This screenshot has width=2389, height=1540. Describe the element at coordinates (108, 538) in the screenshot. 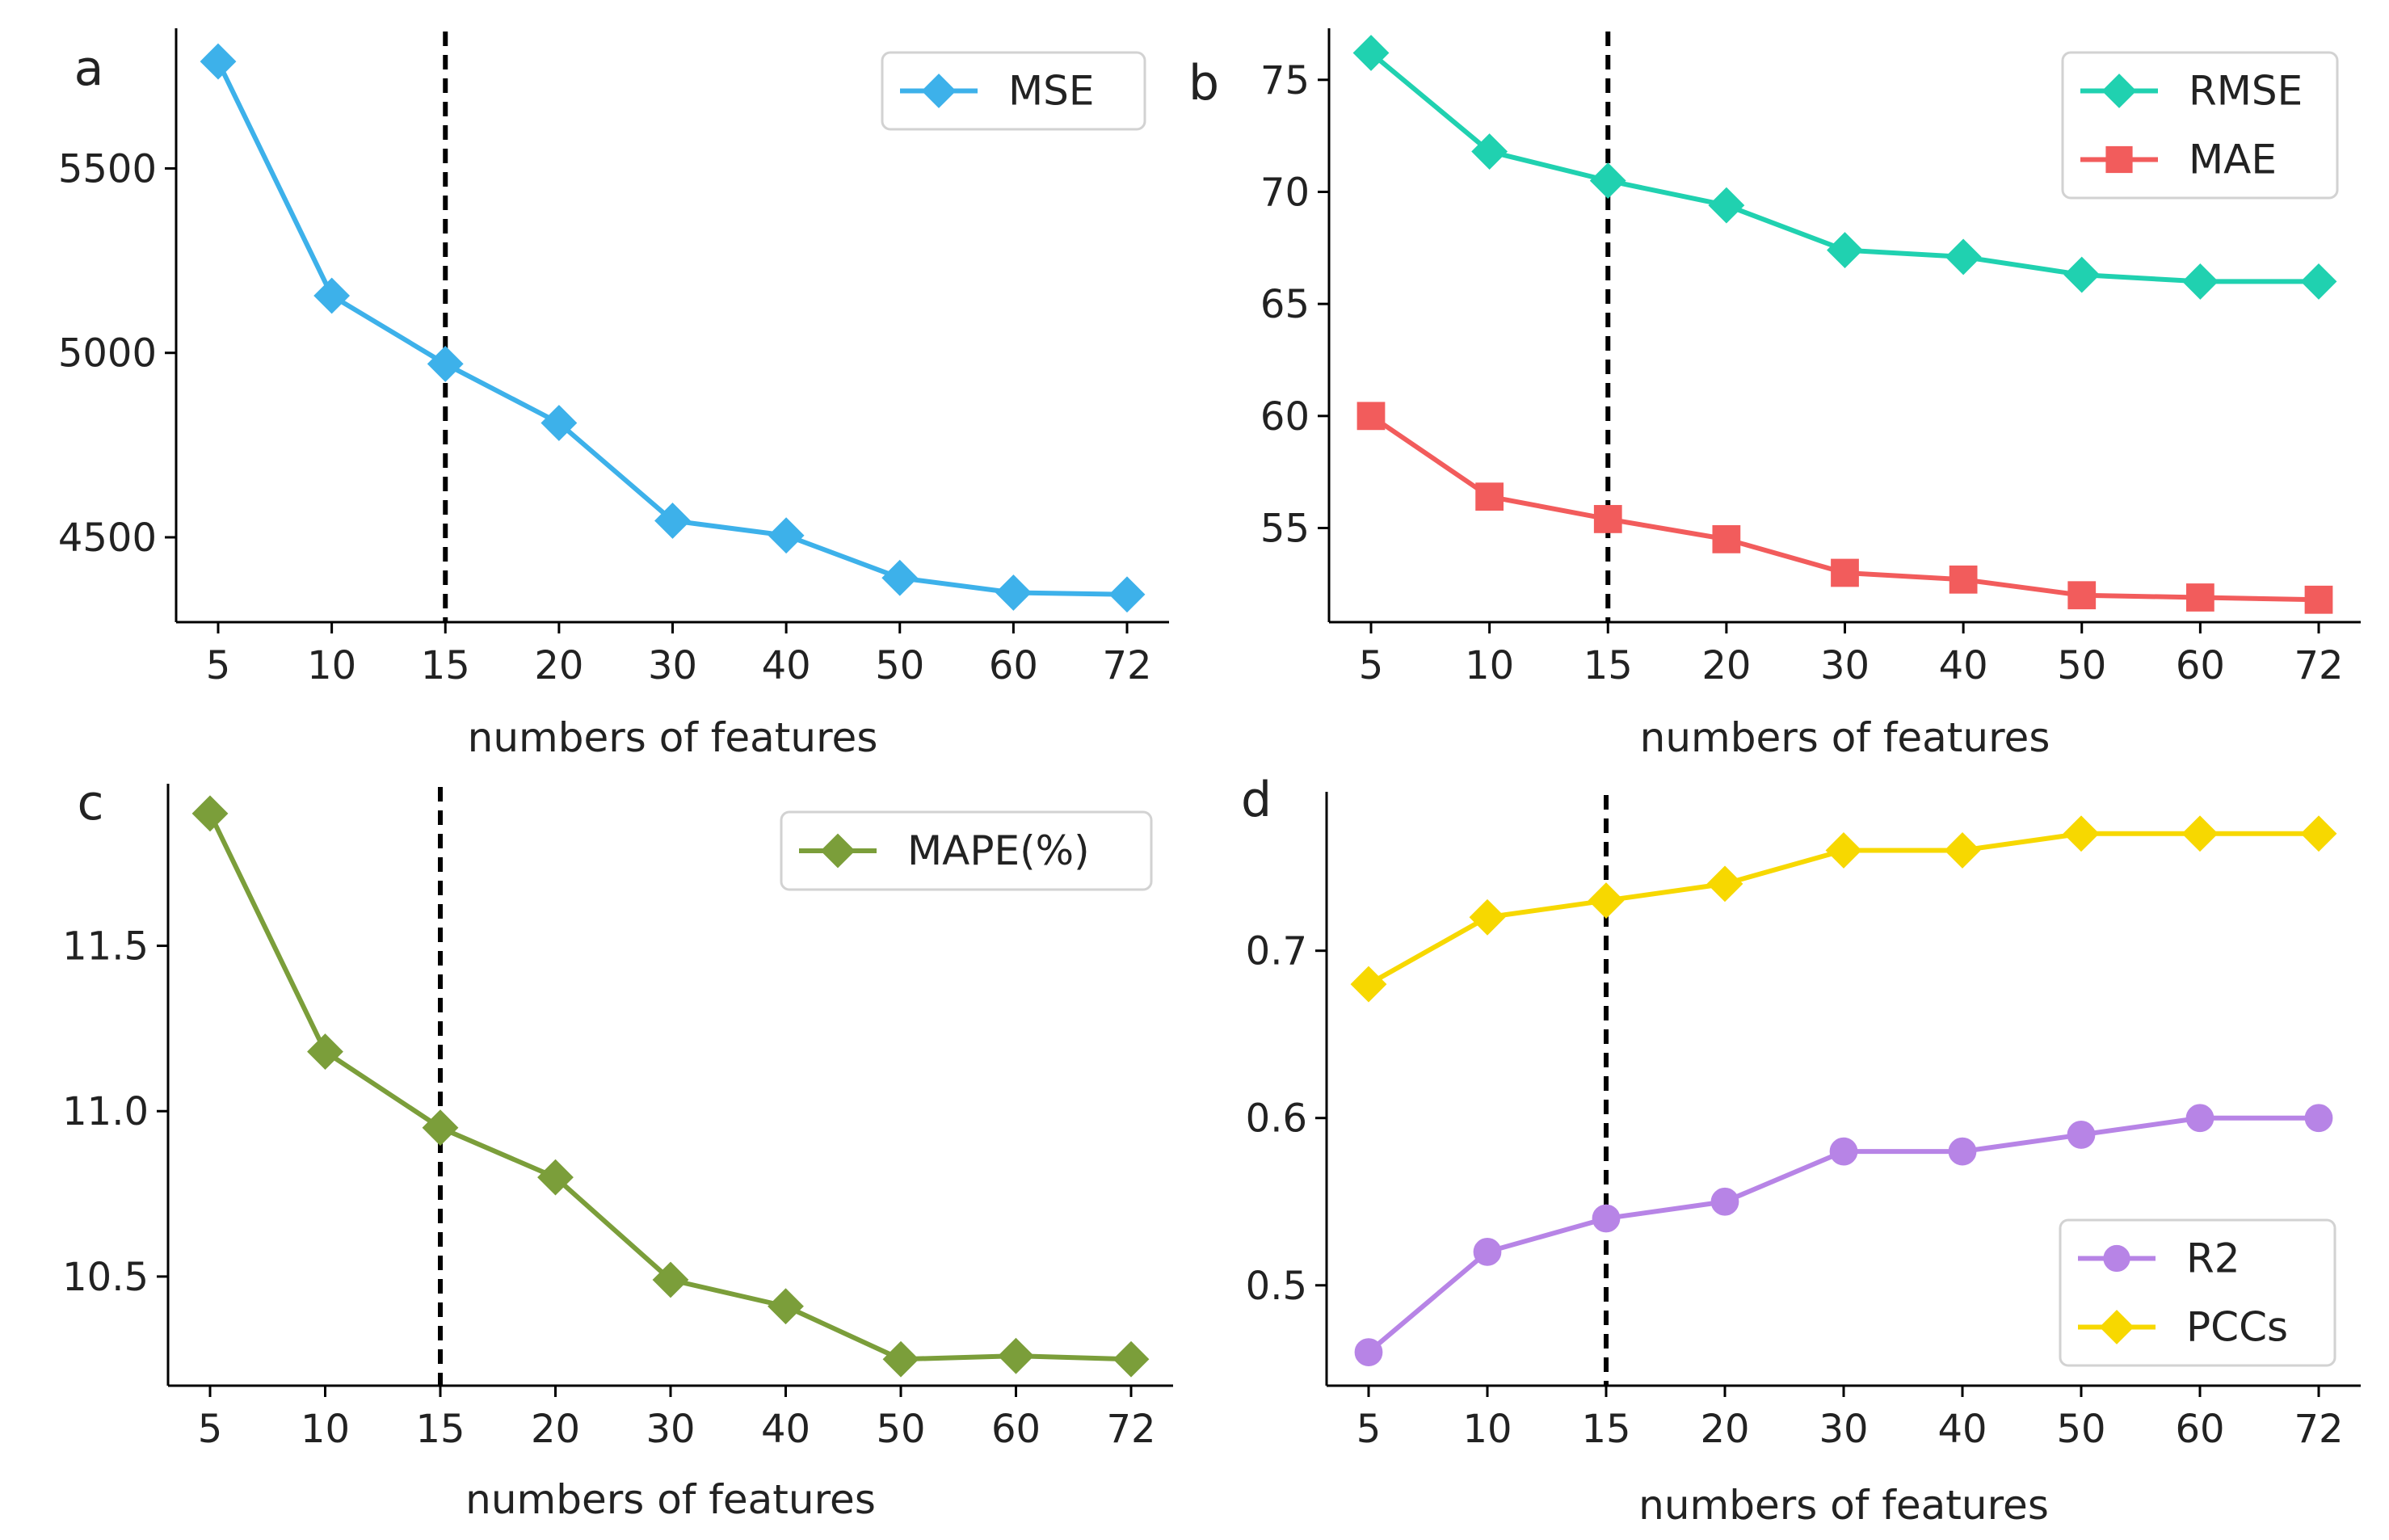

I see `panel-a-y-tick-label: 4500` at that location.